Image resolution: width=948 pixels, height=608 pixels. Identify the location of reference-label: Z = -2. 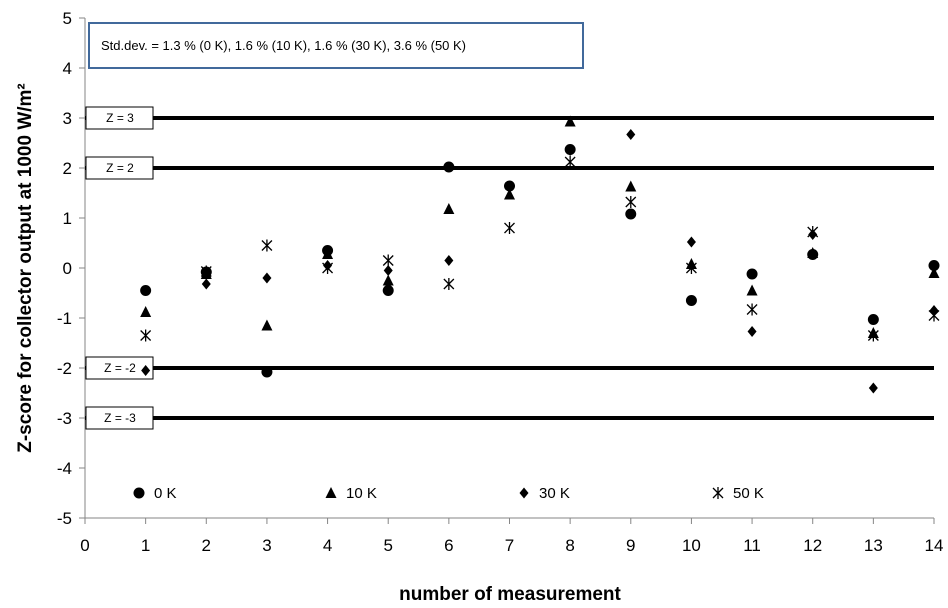
(120, 368).